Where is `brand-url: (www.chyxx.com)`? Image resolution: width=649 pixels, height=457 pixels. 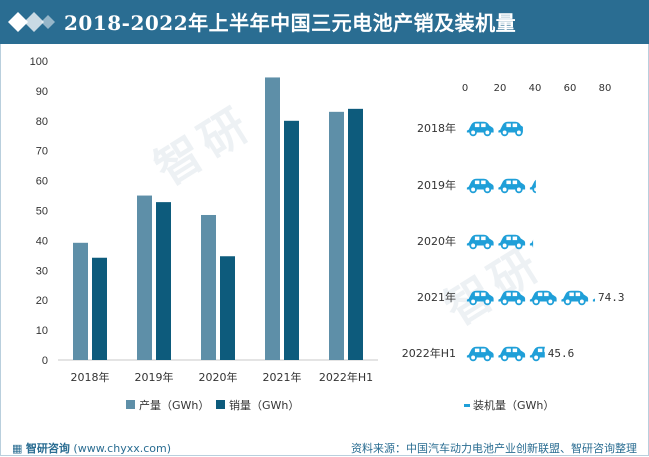
brand-url: (www.chyxx.com) is located at coordinates (122, 448).